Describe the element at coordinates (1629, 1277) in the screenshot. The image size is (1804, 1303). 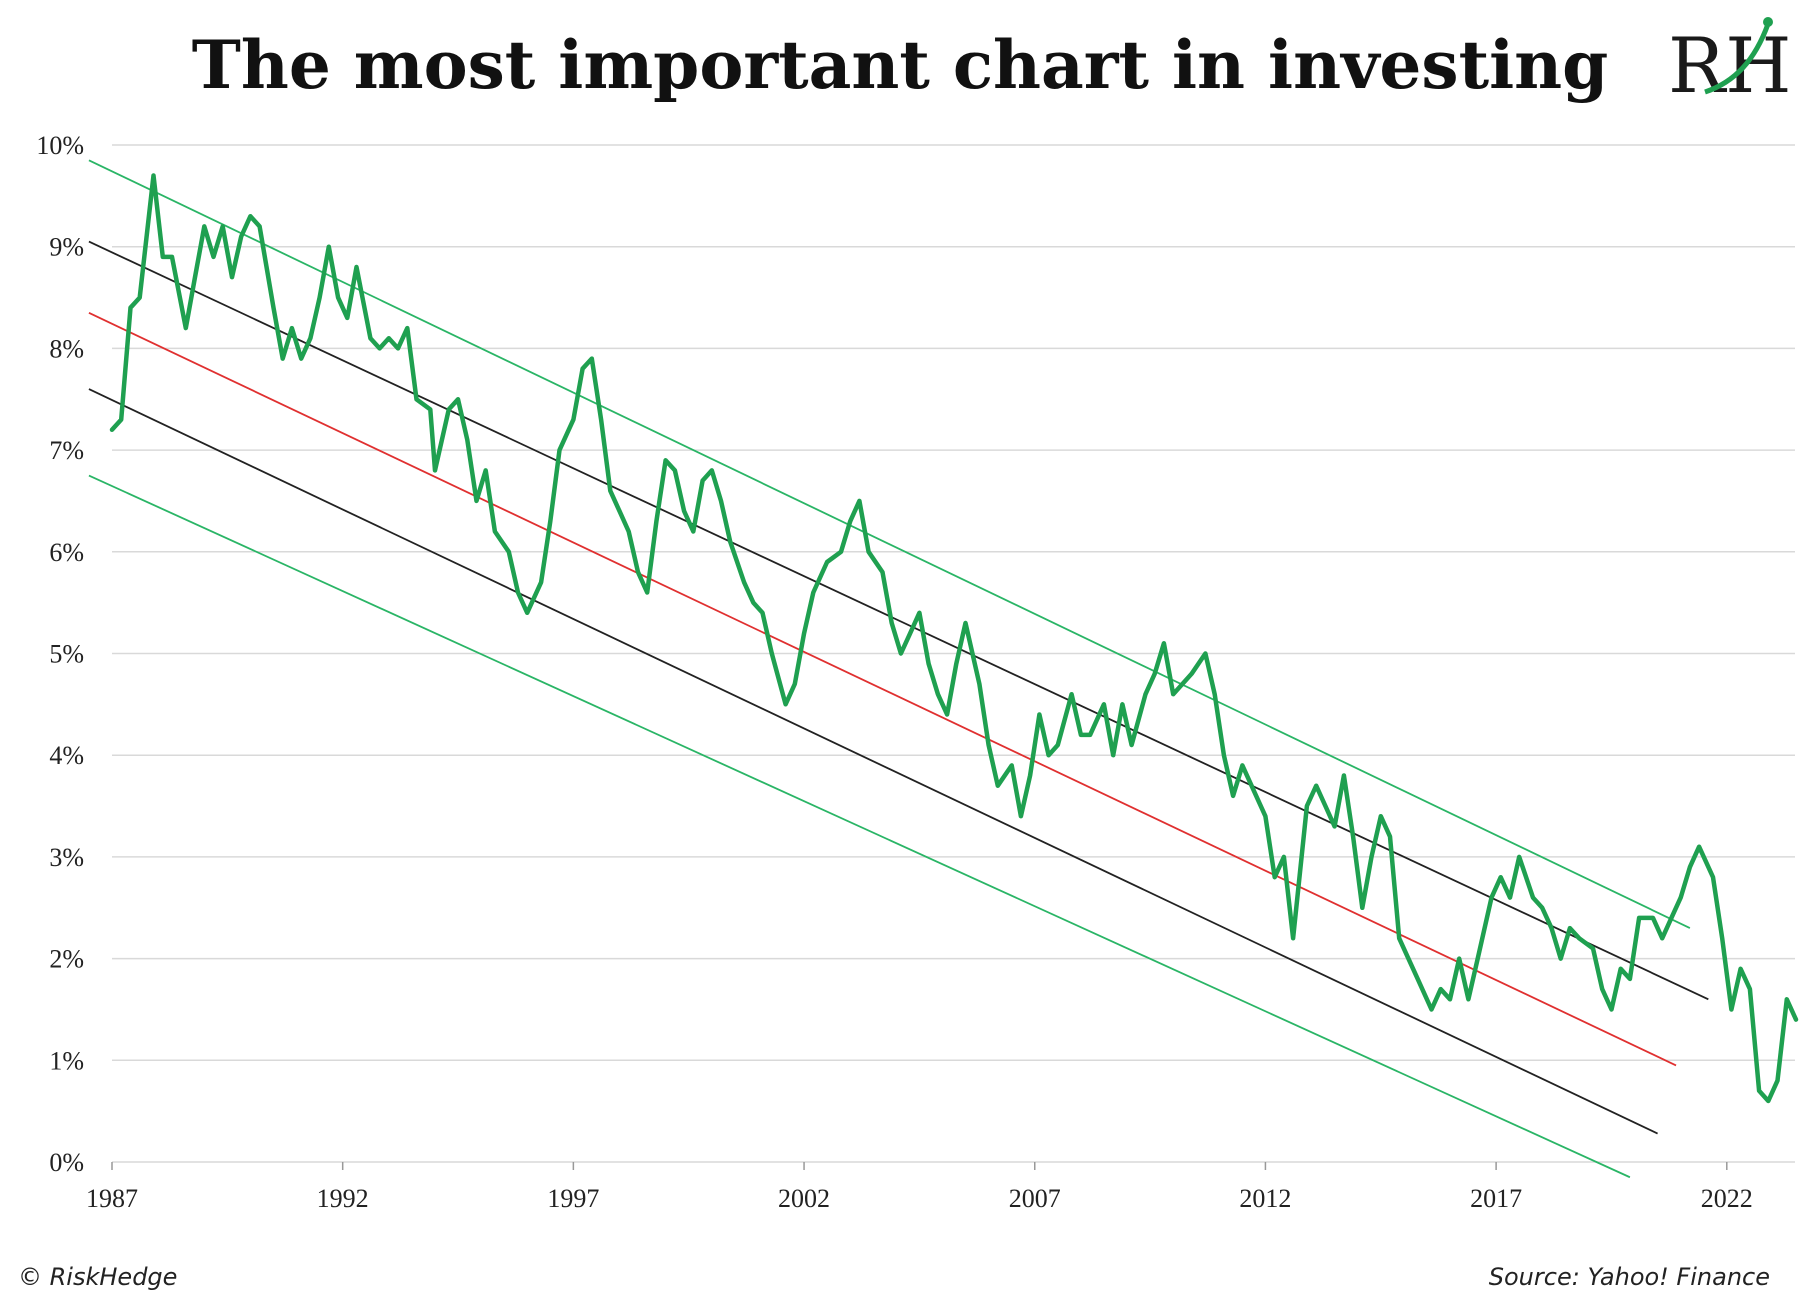
I see `footer-source: Source: Yahoo! Finance` at that location.